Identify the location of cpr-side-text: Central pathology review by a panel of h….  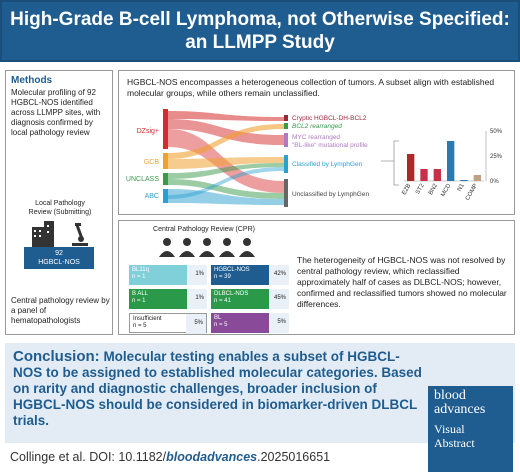
(60, 310).